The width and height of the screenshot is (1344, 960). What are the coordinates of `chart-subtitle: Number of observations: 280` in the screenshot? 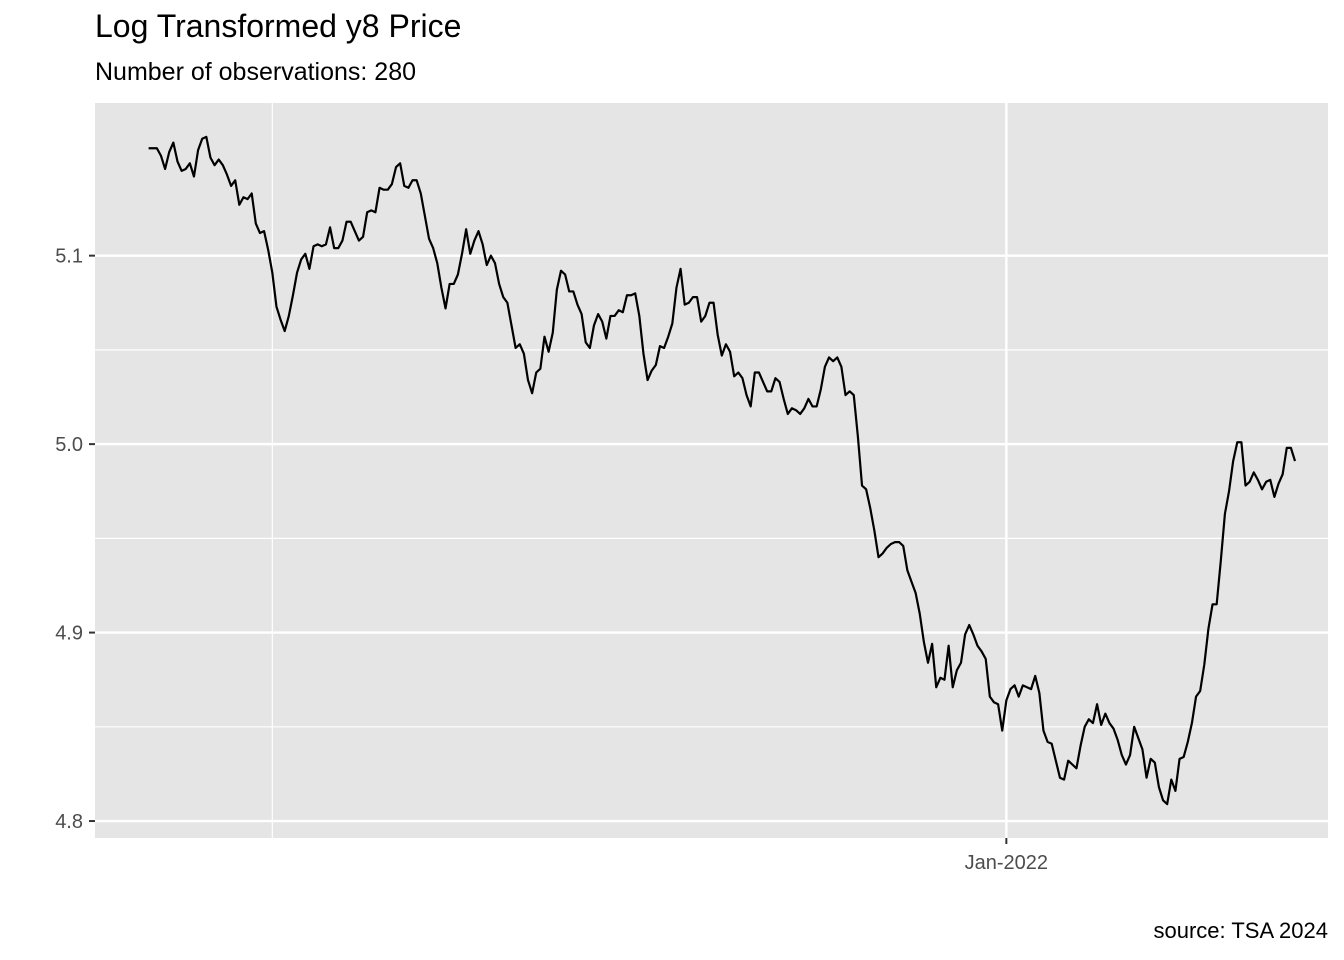 It's located at (256, 72).